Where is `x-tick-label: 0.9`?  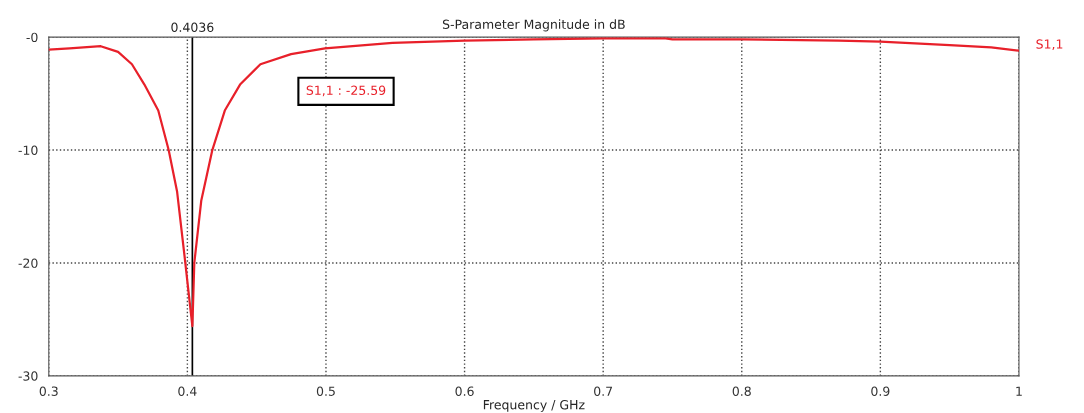 x-tick-label: 0.9 is located at coordinates (880, 391).